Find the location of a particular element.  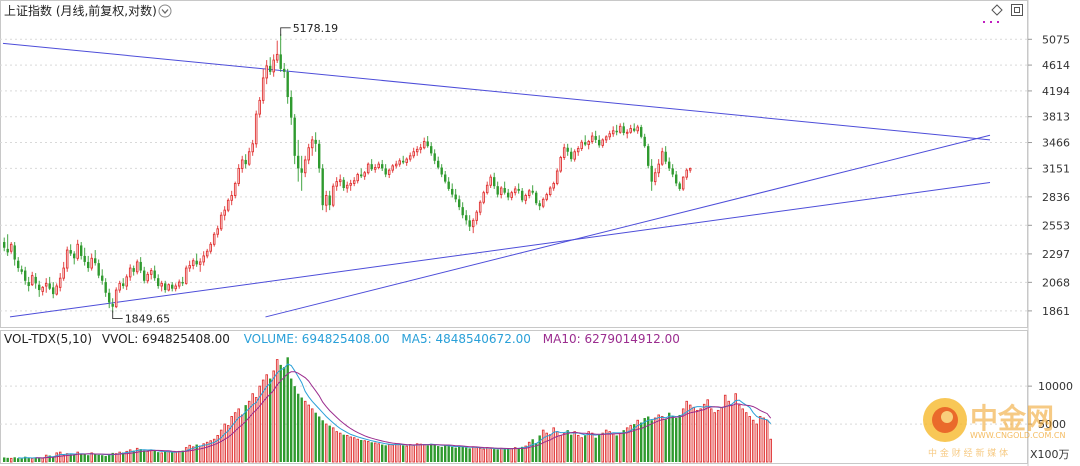

diamond-icon is located at coordinates (997, 10).